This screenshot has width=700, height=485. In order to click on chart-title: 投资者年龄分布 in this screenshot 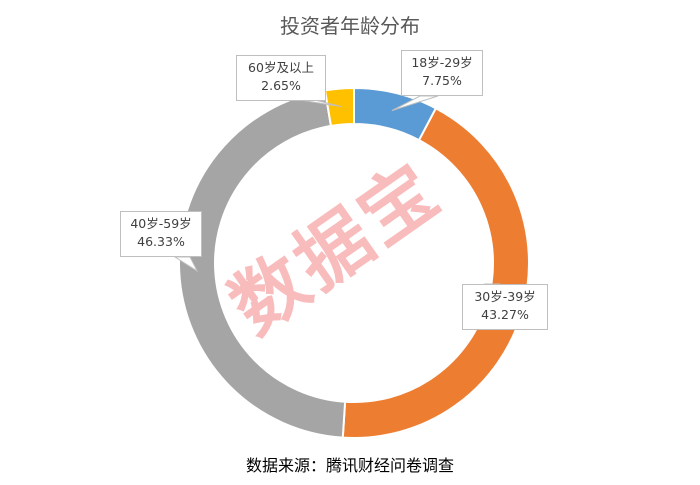, I will do `click(350, 26)`.